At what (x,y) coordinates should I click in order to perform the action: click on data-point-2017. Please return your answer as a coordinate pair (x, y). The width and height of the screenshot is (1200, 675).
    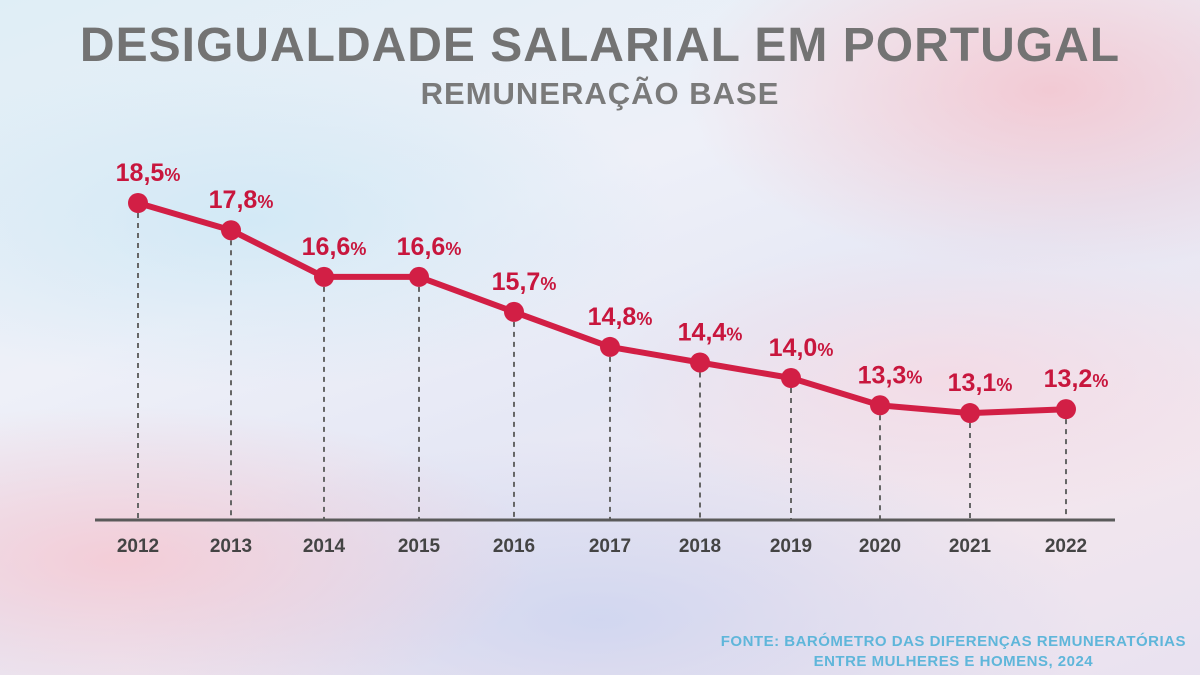
    Looking at the image, I should click on (610, 346).